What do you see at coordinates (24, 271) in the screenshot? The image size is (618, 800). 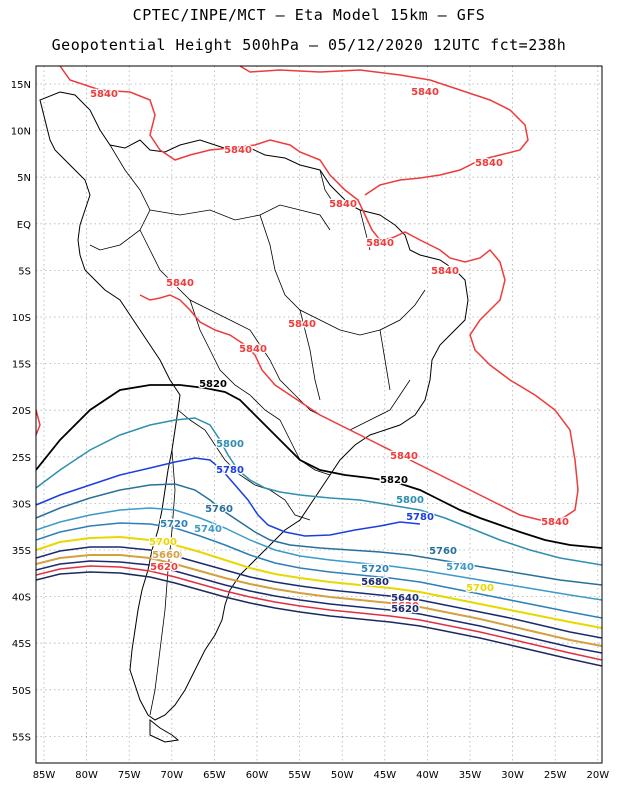 I see `lat-label: 5S` at bounding box center [24, 271].